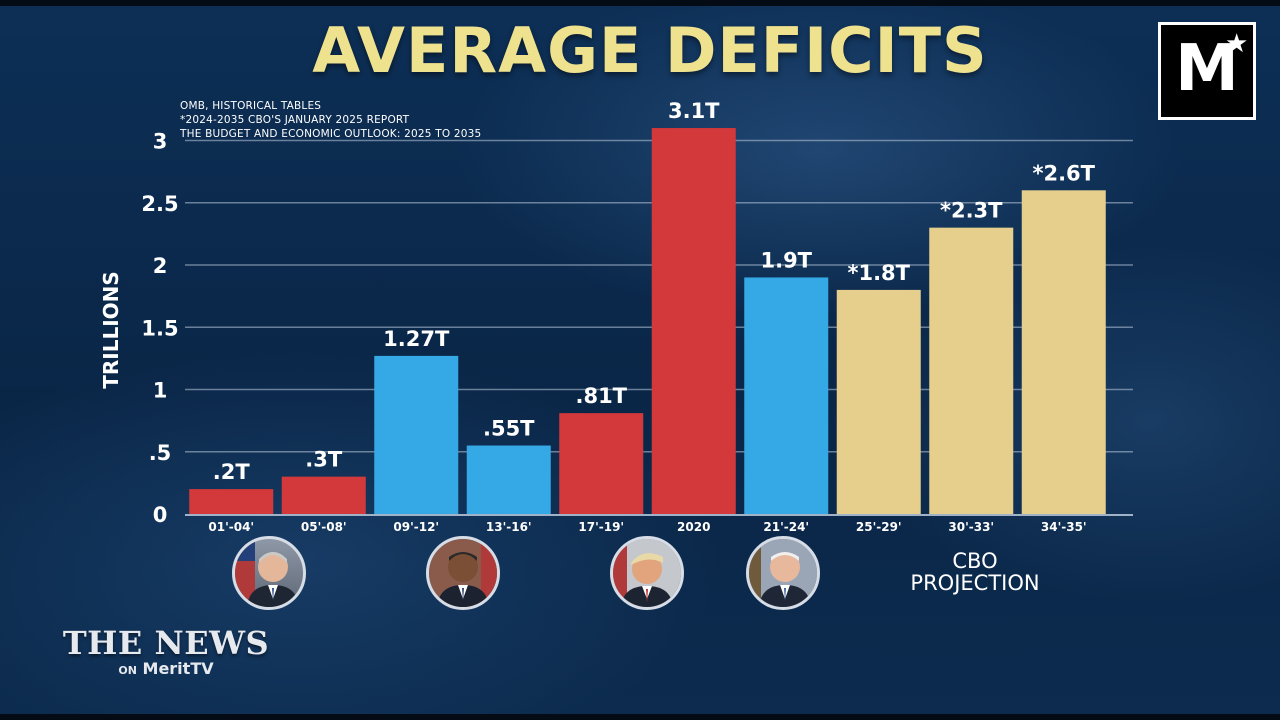  I want to click on cbo-projection-label: CBO PROJECTION, so click(975, 572).